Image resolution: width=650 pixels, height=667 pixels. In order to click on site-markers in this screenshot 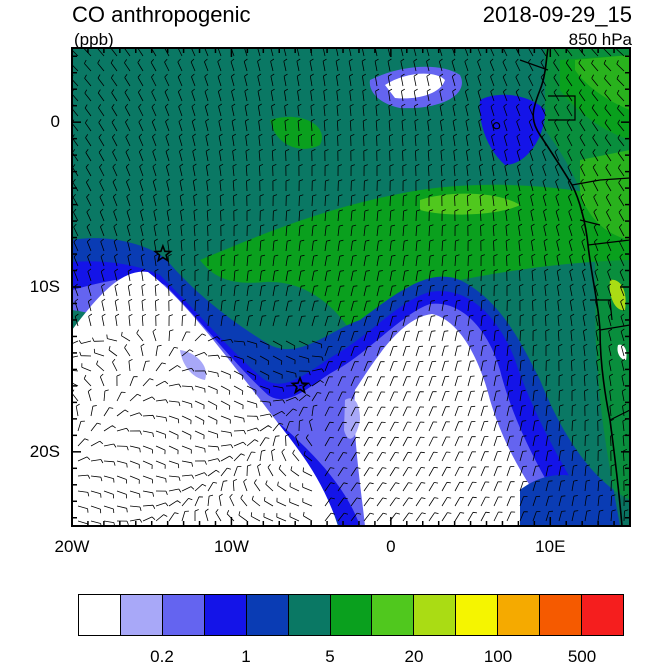, I will do `click(231, 319)`.